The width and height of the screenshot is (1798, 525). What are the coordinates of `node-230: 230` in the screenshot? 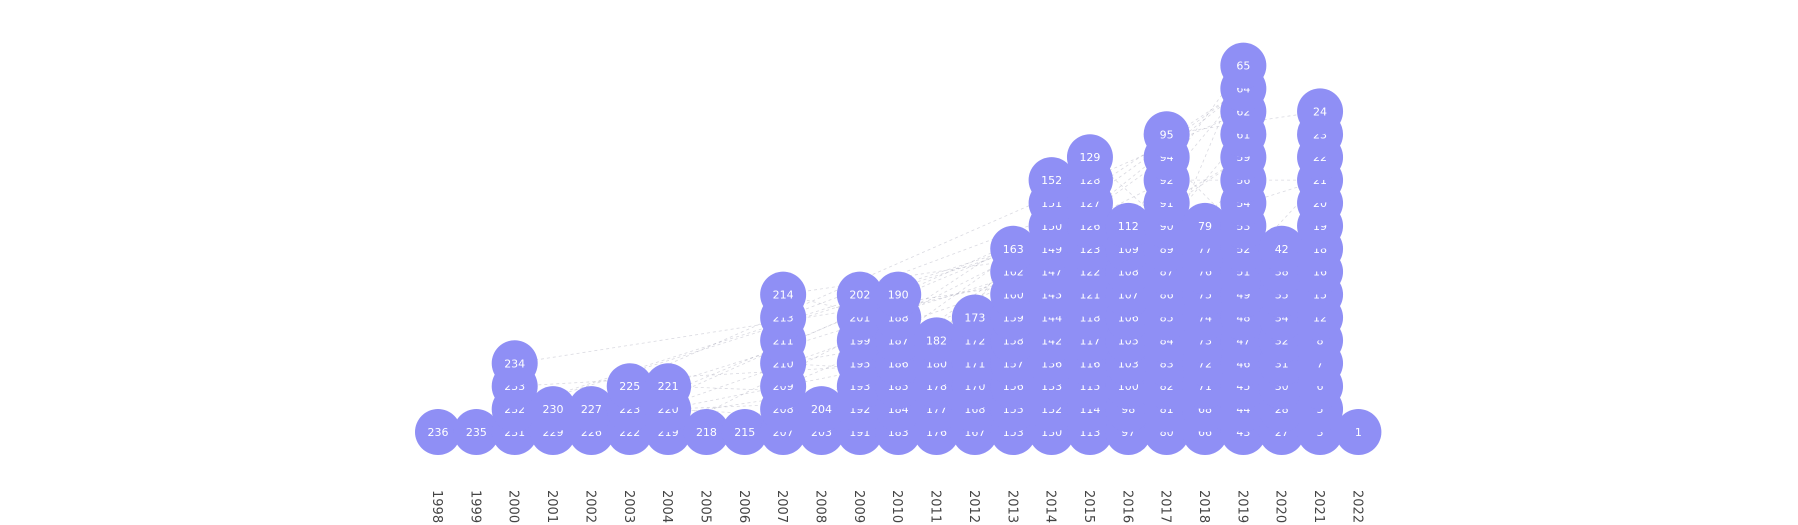 It's located at (553, 409).